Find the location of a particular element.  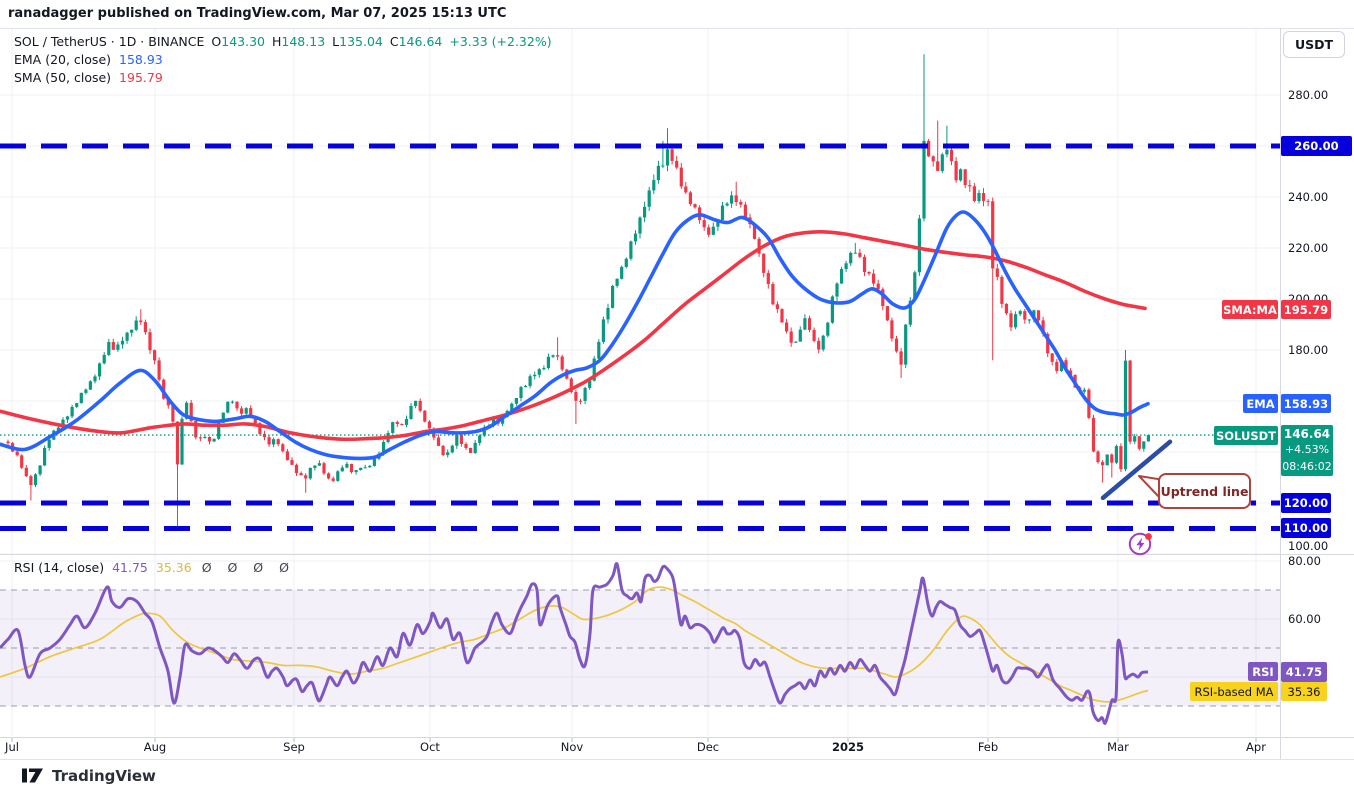

price-axis-divider is located at coordinates (1280, 393).